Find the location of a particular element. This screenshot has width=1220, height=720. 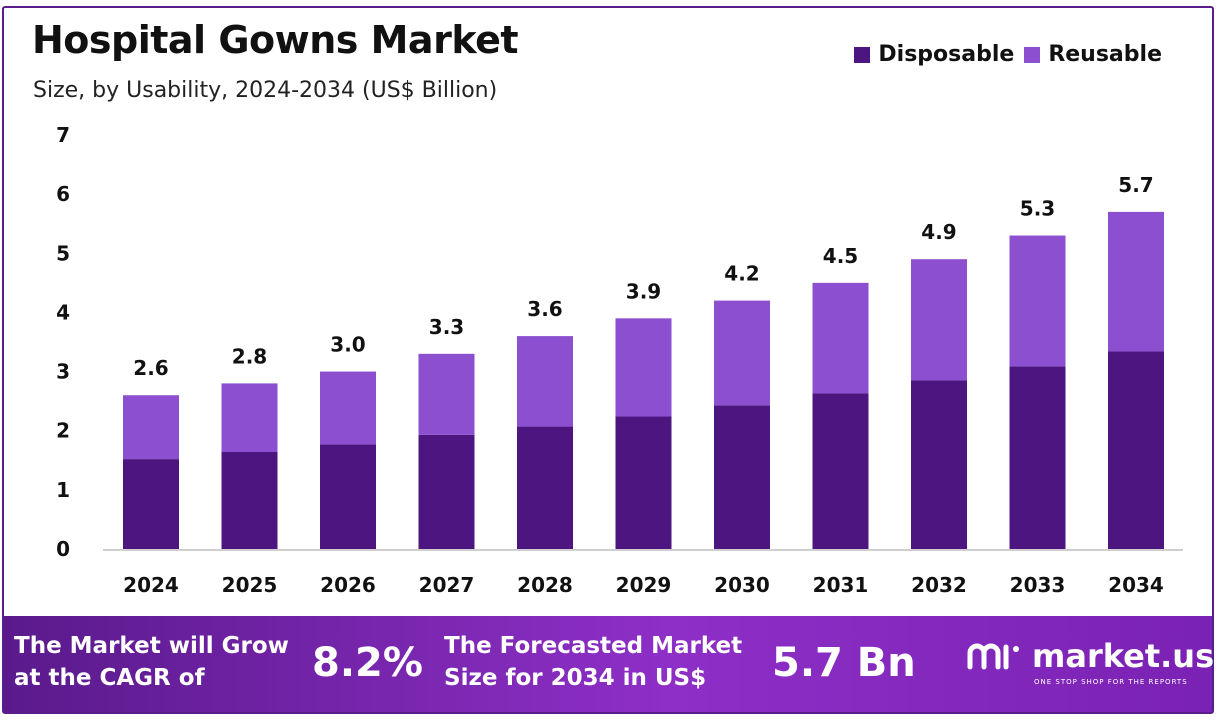

x-tick-label: 2027 is located at coordinates (447, 585).